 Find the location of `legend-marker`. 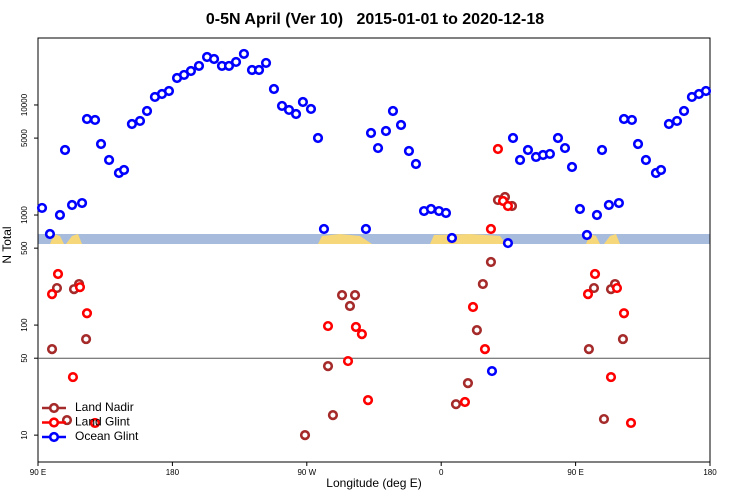

legend-marker is located at coordinates (54, 437).